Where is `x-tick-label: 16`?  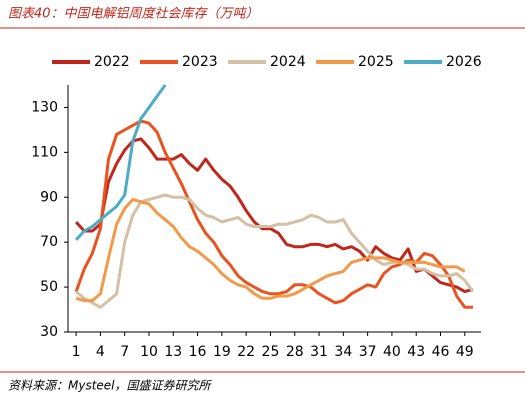 x-tick-label: 16 is located at coordinates (198, 352).